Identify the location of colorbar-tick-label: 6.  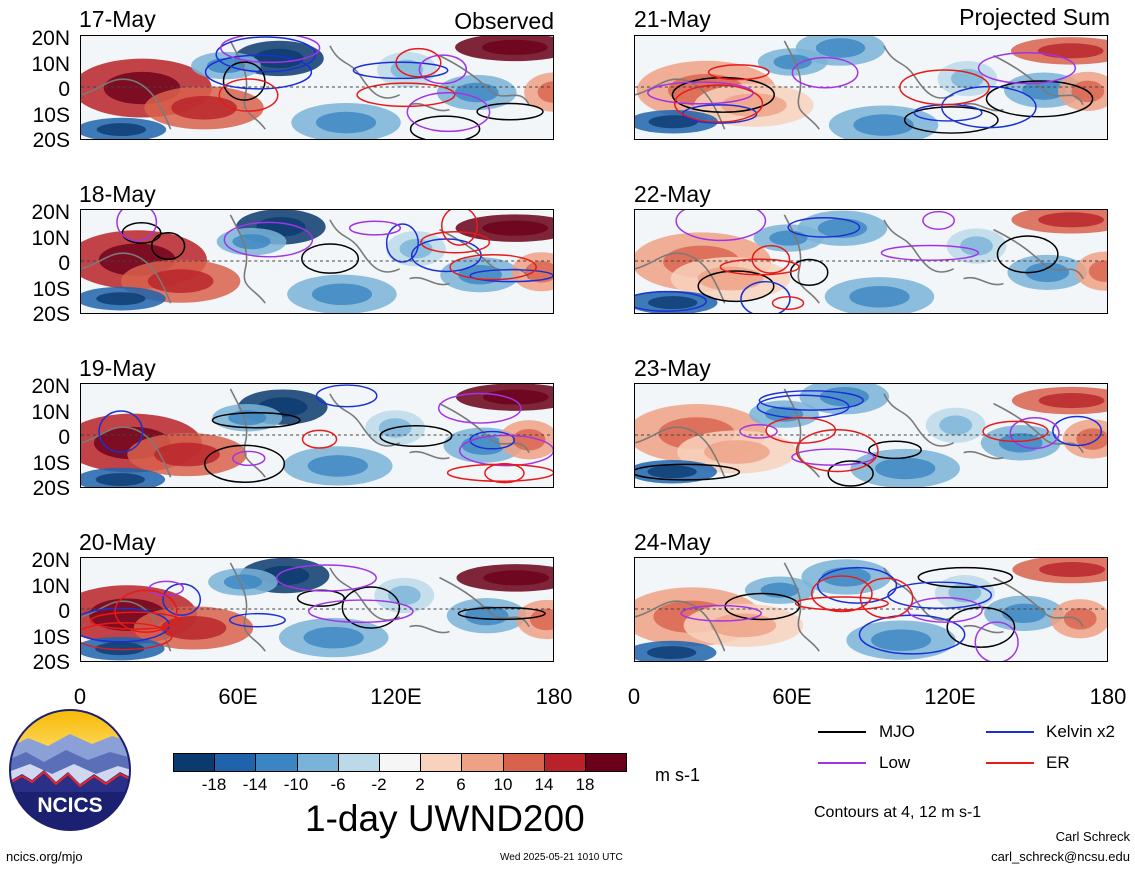
(461, 784).